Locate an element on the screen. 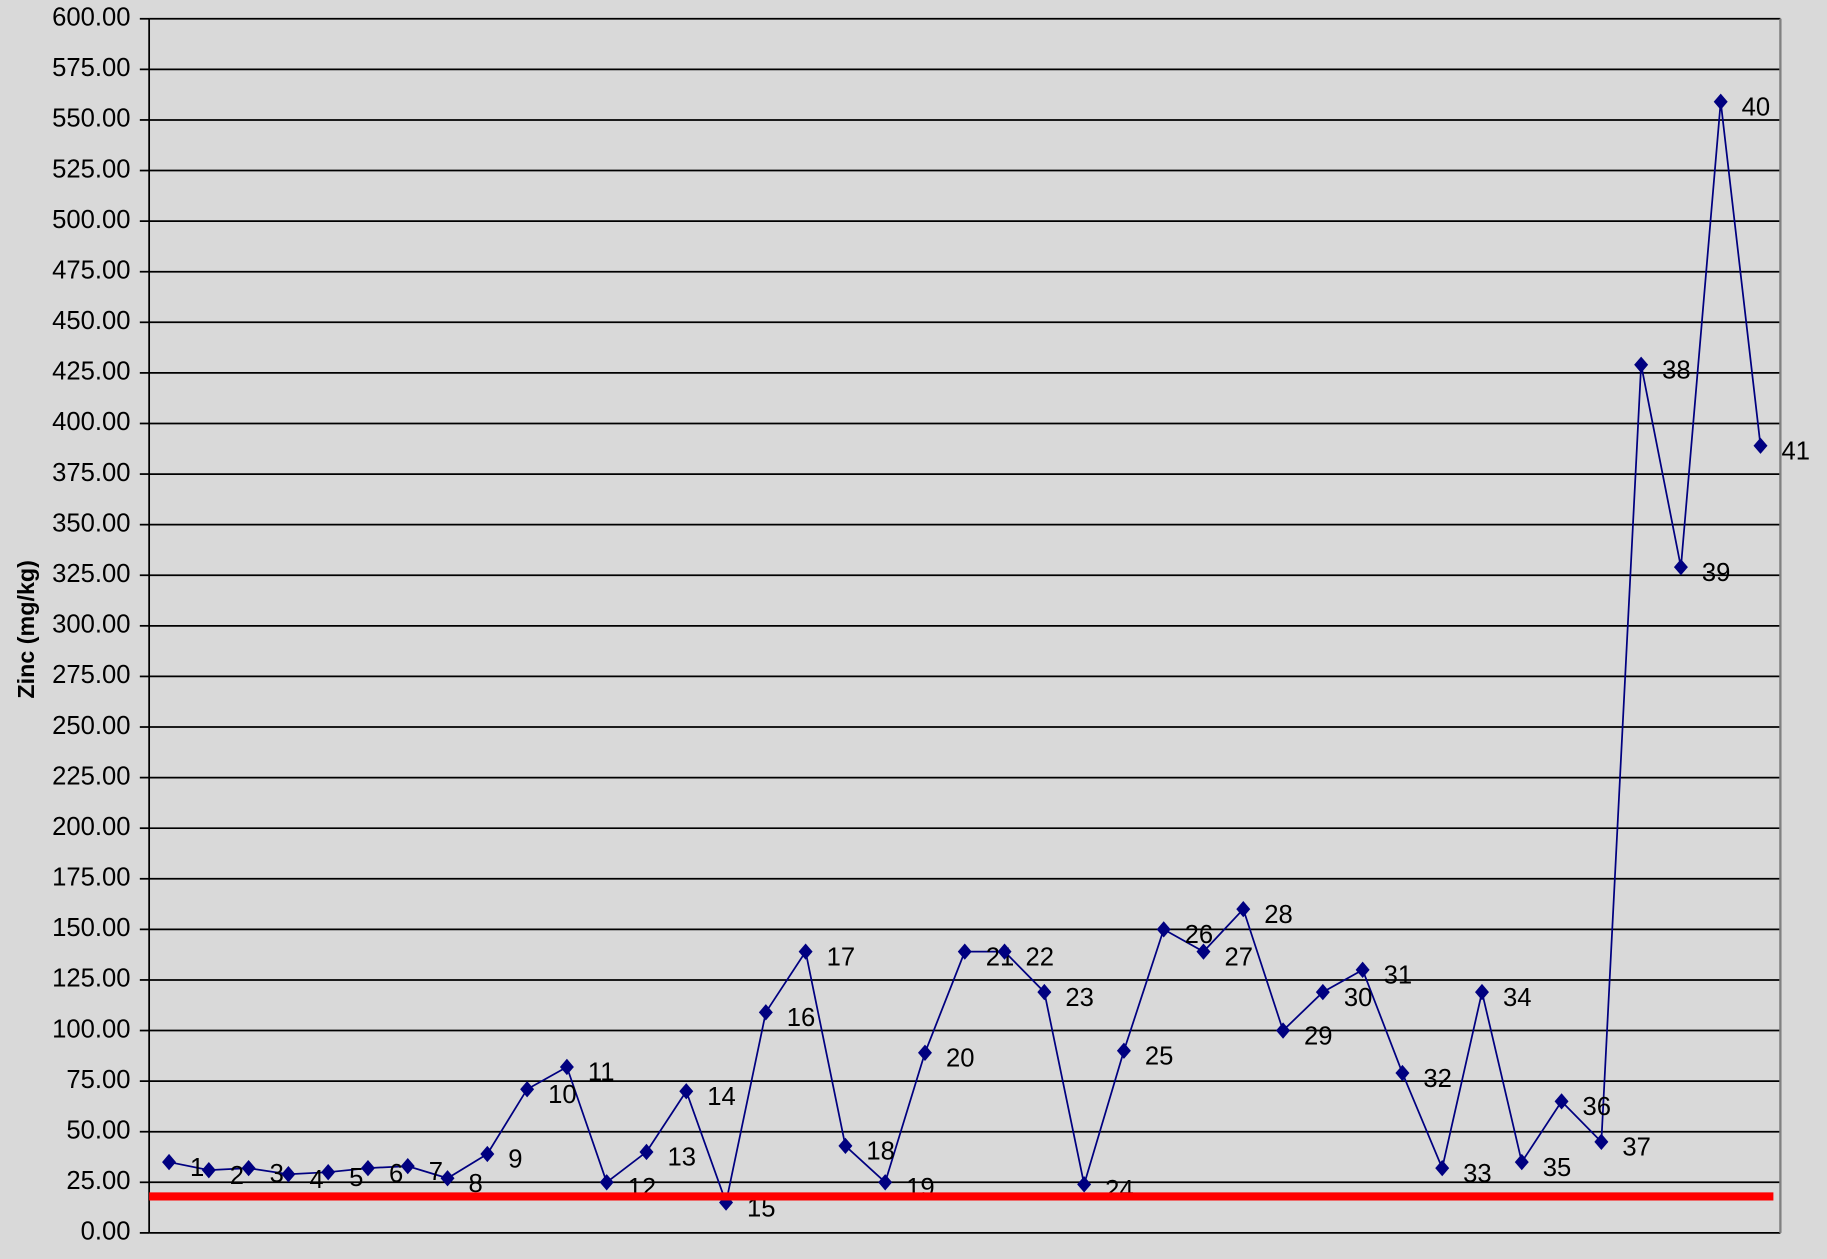 The height and width of the screenshot is (1259, 1827). point-label: 27 is located at coordinates (1238, 957).